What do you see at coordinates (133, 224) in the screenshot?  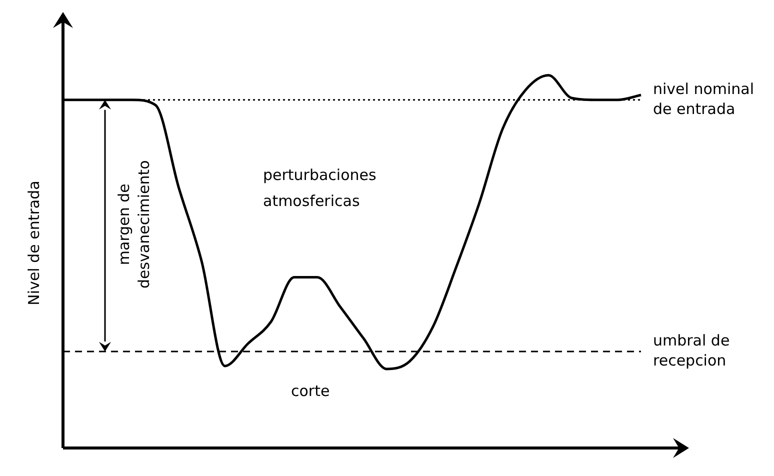 I see `annotation: margen de desvanecimiento` at bounding box center [133, 224].